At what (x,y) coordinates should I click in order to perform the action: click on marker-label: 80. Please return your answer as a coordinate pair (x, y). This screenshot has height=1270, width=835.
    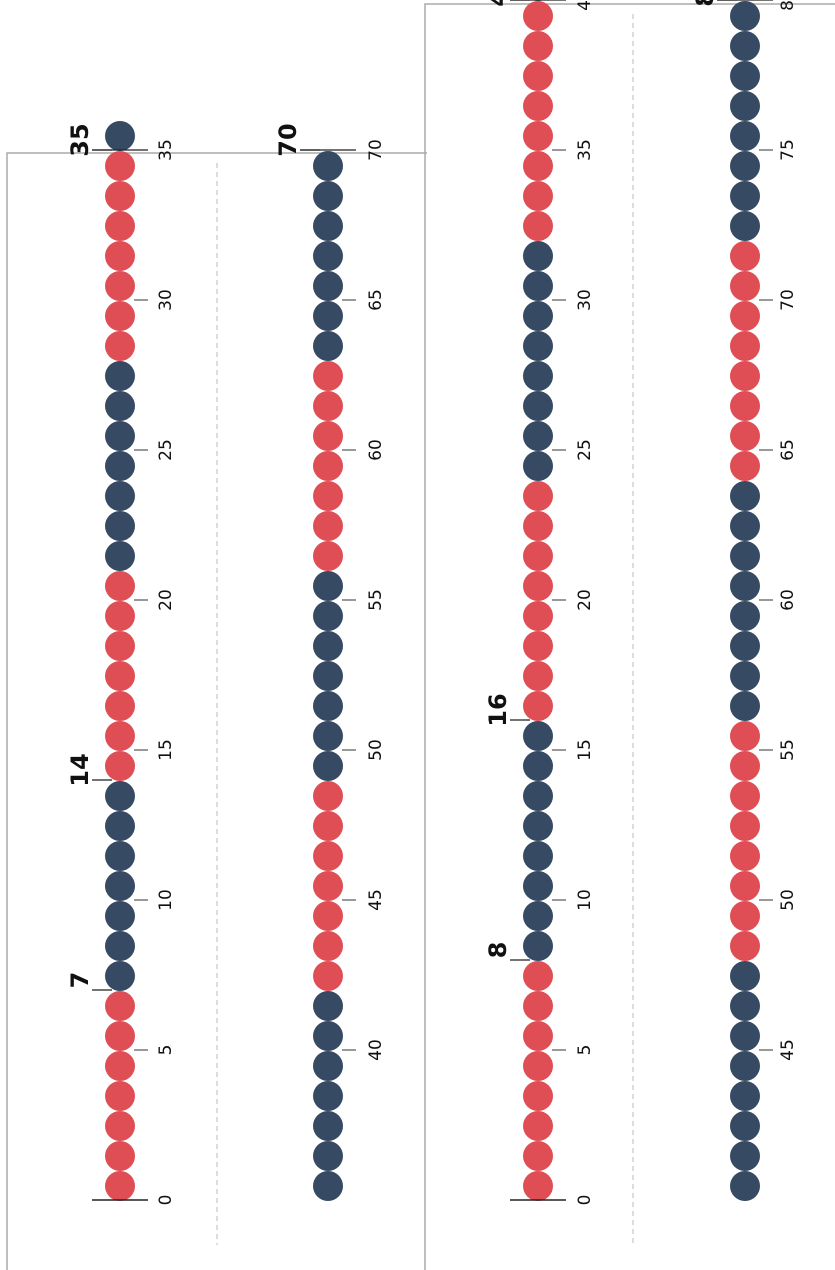
    Looking at the image, I should click on (705, 3).